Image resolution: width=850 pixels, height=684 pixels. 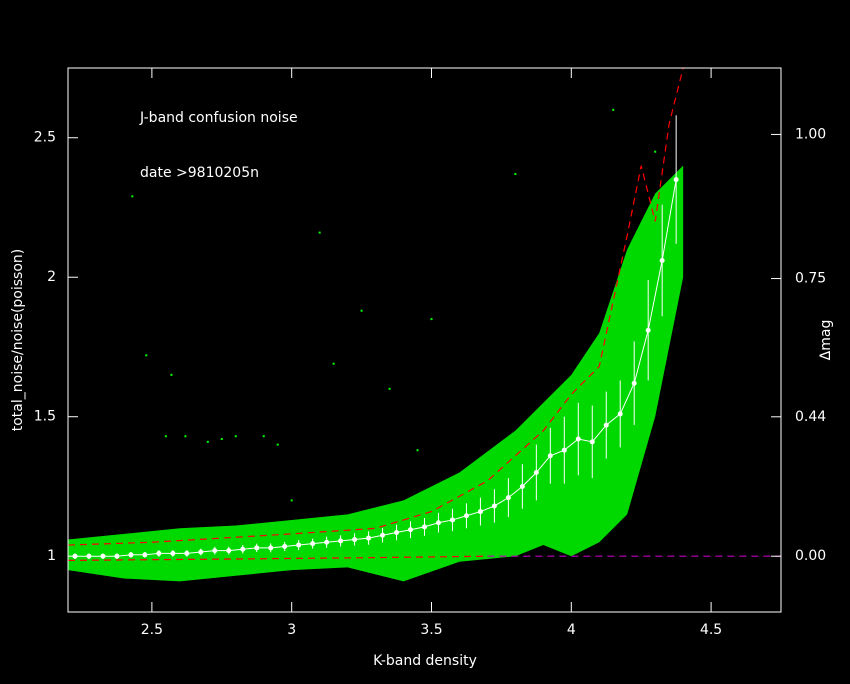 I want to click on y-tick-label: 1.5, so click(x=45, y=417).